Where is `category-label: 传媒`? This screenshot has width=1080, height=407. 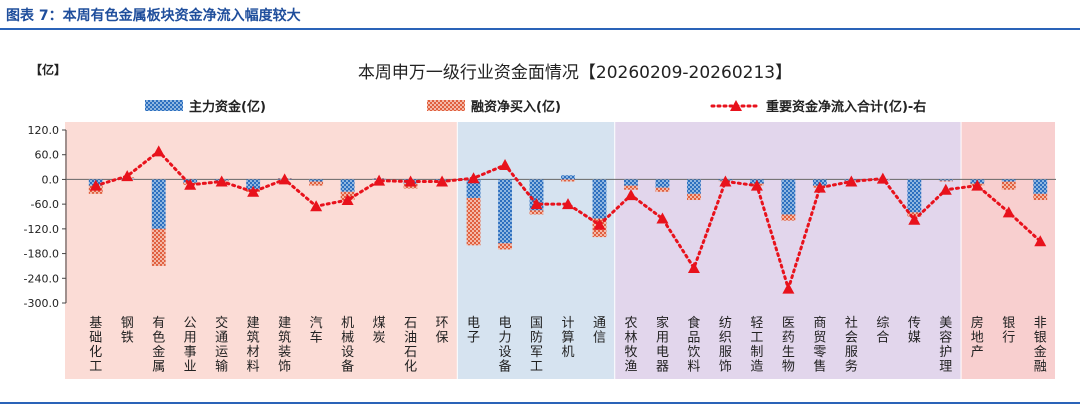 category-label: 传媒 is located at coordinates (914, 331).